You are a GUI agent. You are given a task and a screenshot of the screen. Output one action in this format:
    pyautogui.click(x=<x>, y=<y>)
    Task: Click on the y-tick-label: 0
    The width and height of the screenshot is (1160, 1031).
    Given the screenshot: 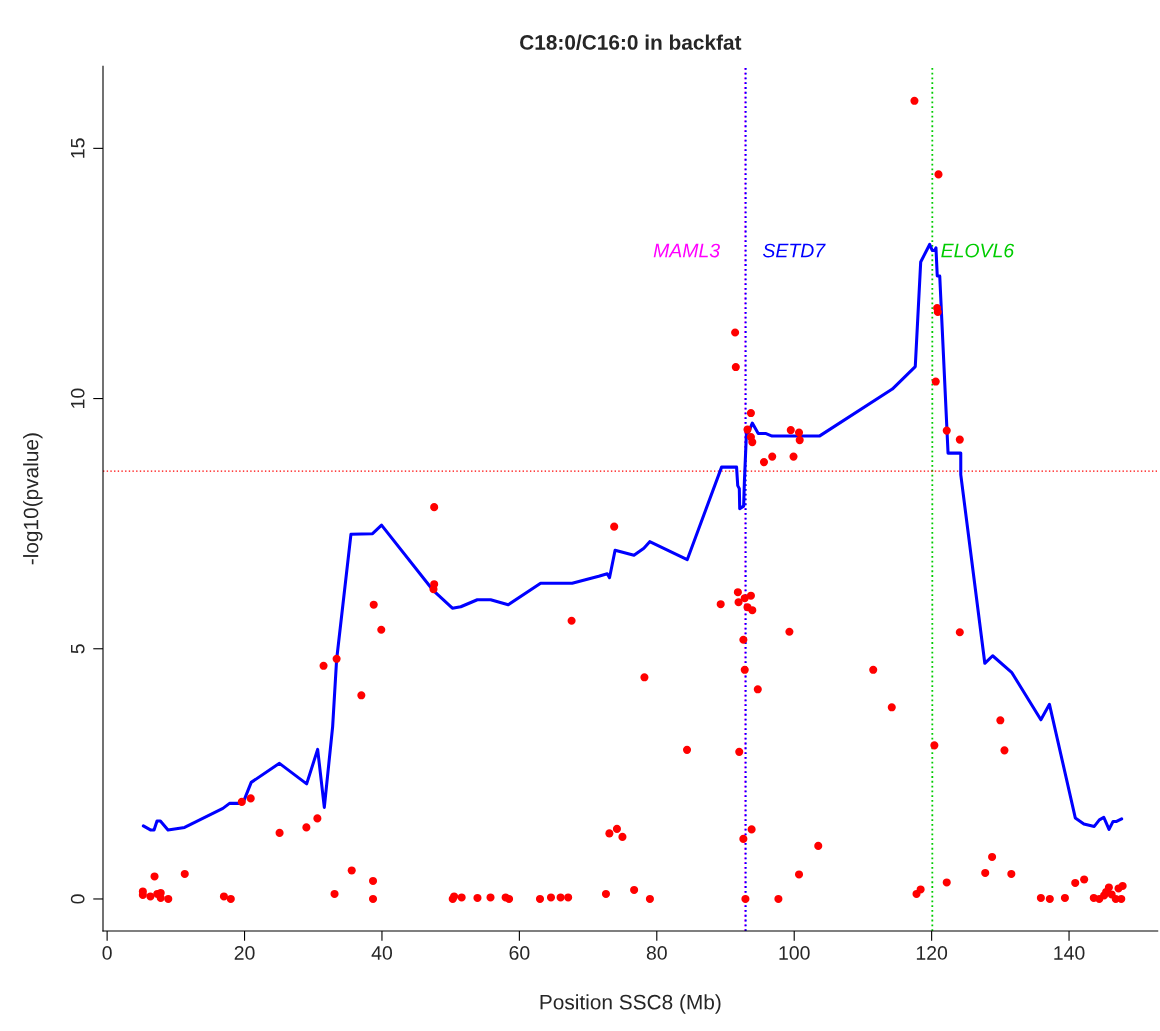 What is the action you would take?
    pyautogui.click(x=77, y=899)
    